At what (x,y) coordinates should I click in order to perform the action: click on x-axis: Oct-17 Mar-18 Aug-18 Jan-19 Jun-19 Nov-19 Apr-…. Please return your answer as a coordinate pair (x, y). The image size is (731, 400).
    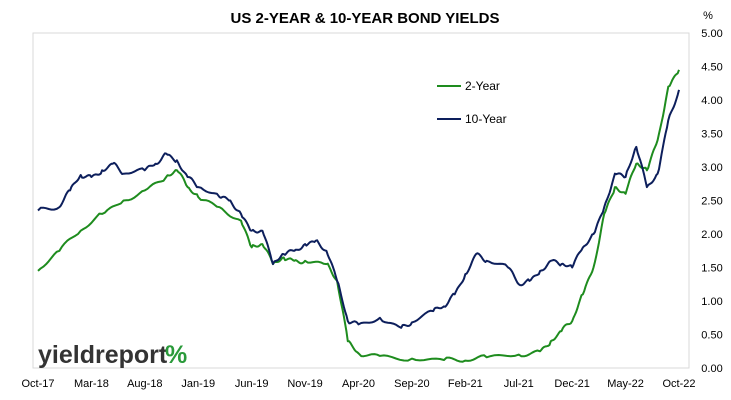
    Looking at the image, I should click on (358, 384).